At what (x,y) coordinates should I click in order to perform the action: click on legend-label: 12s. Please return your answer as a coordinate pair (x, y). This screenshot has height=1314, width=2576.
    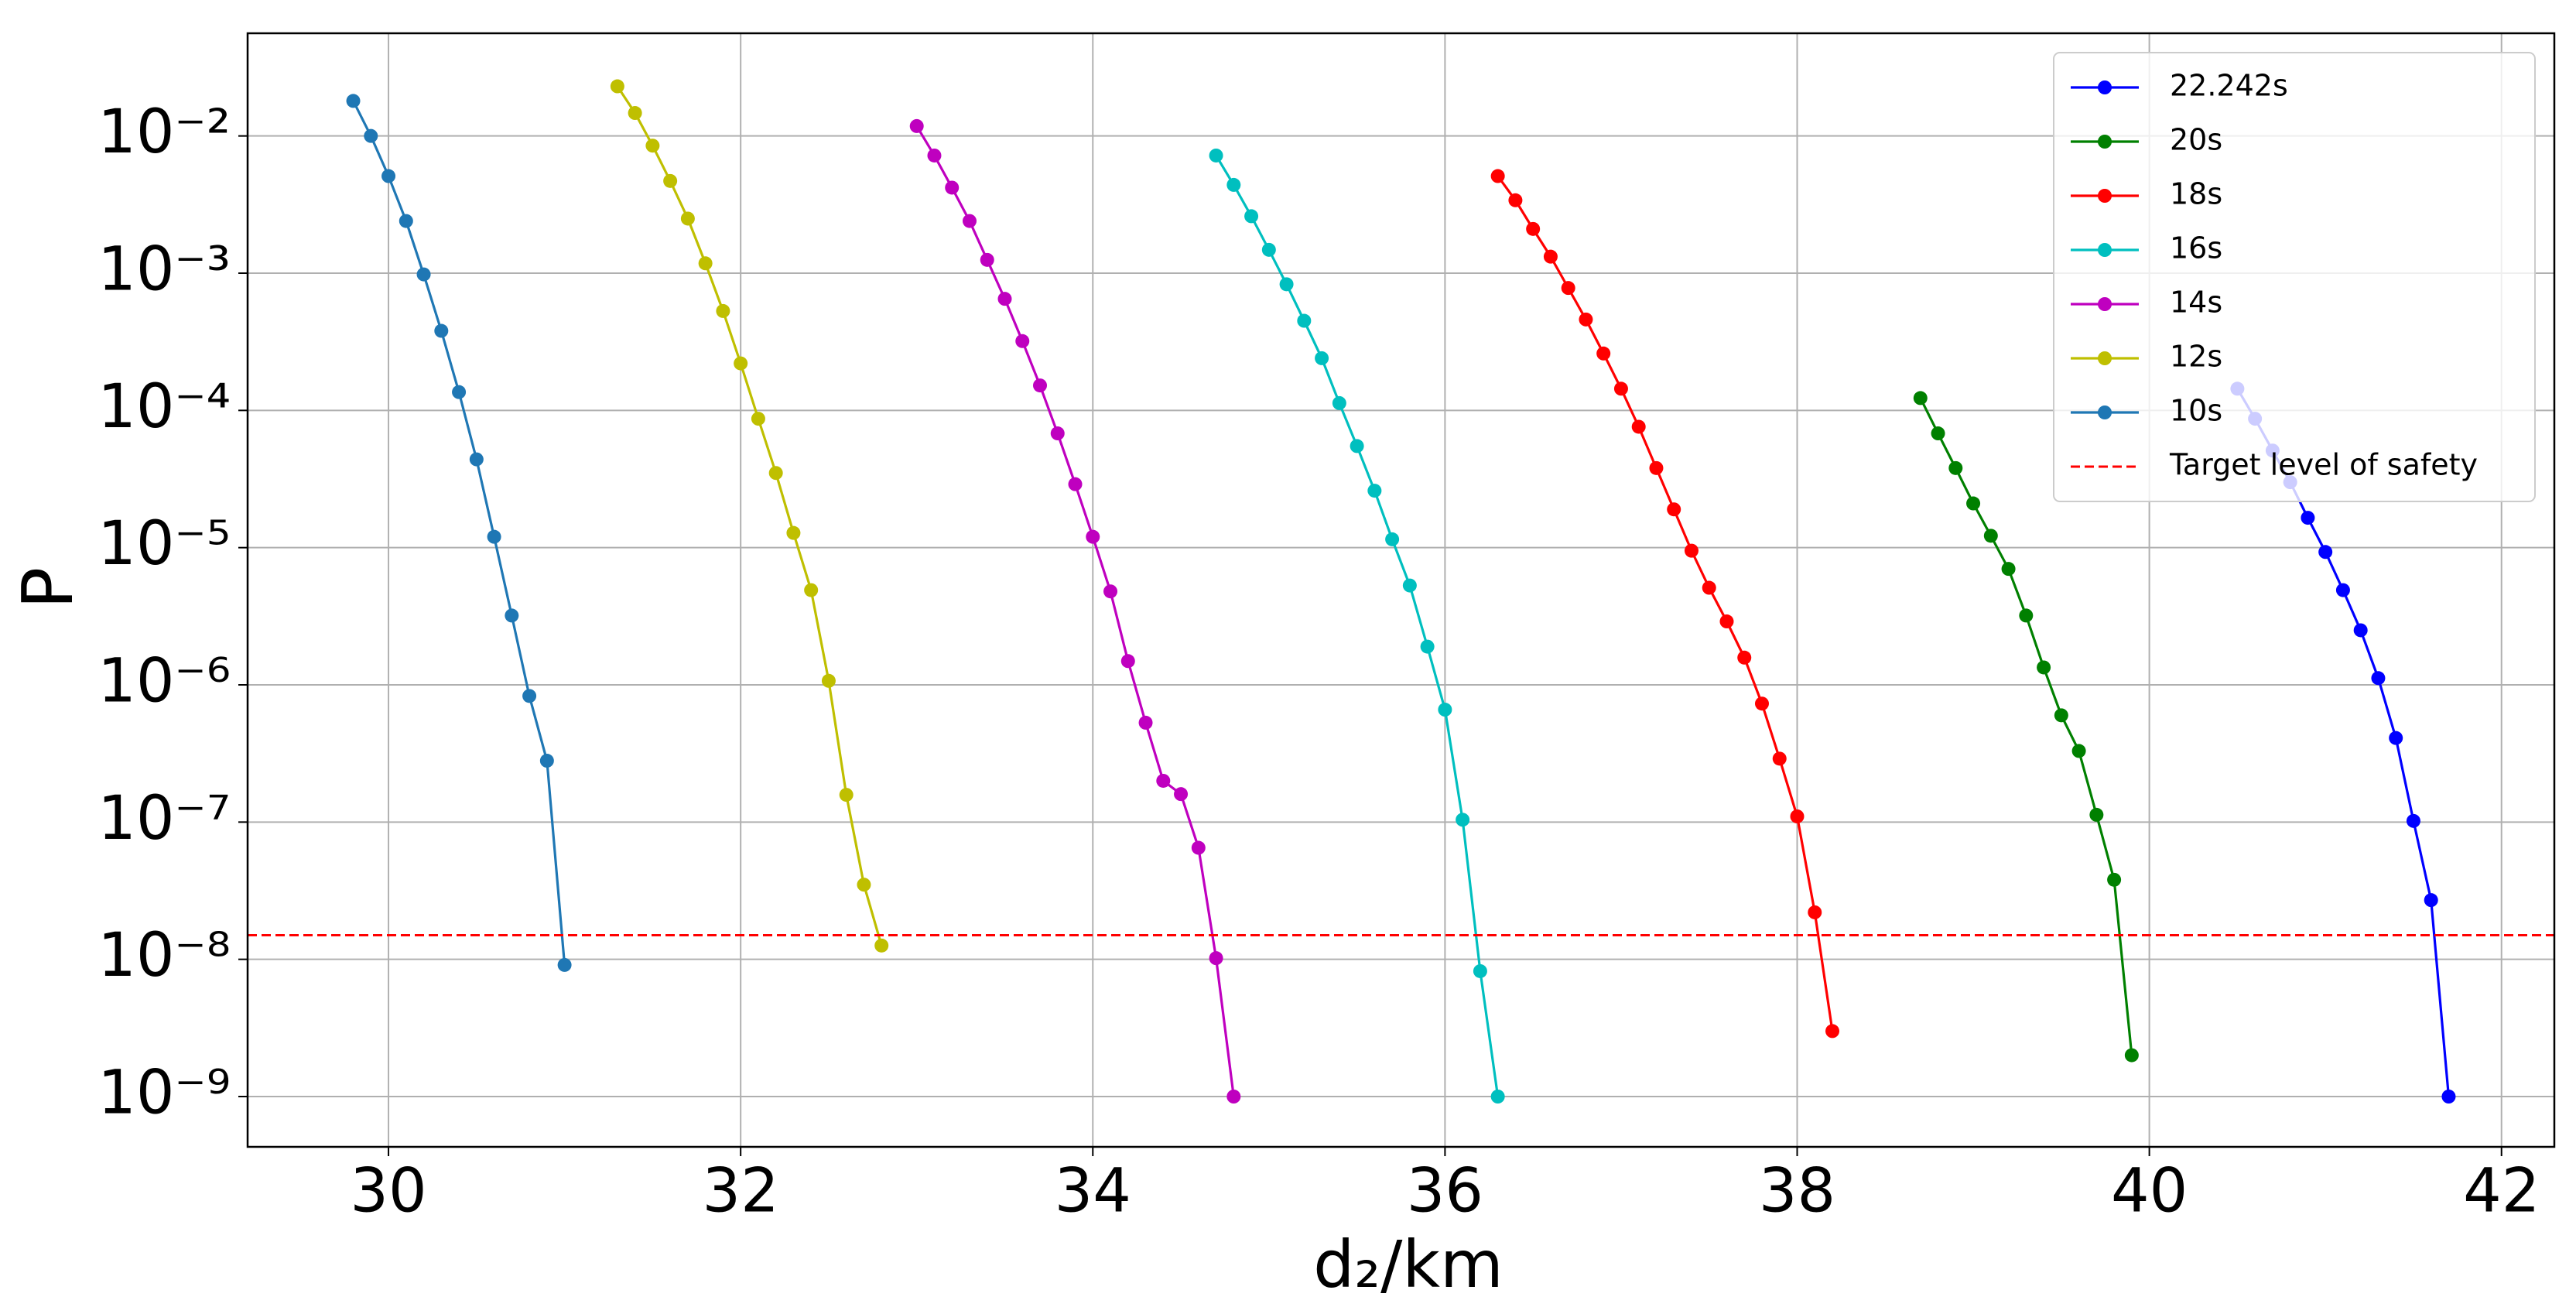
    Looking at the image, I should click on (2196, 357).